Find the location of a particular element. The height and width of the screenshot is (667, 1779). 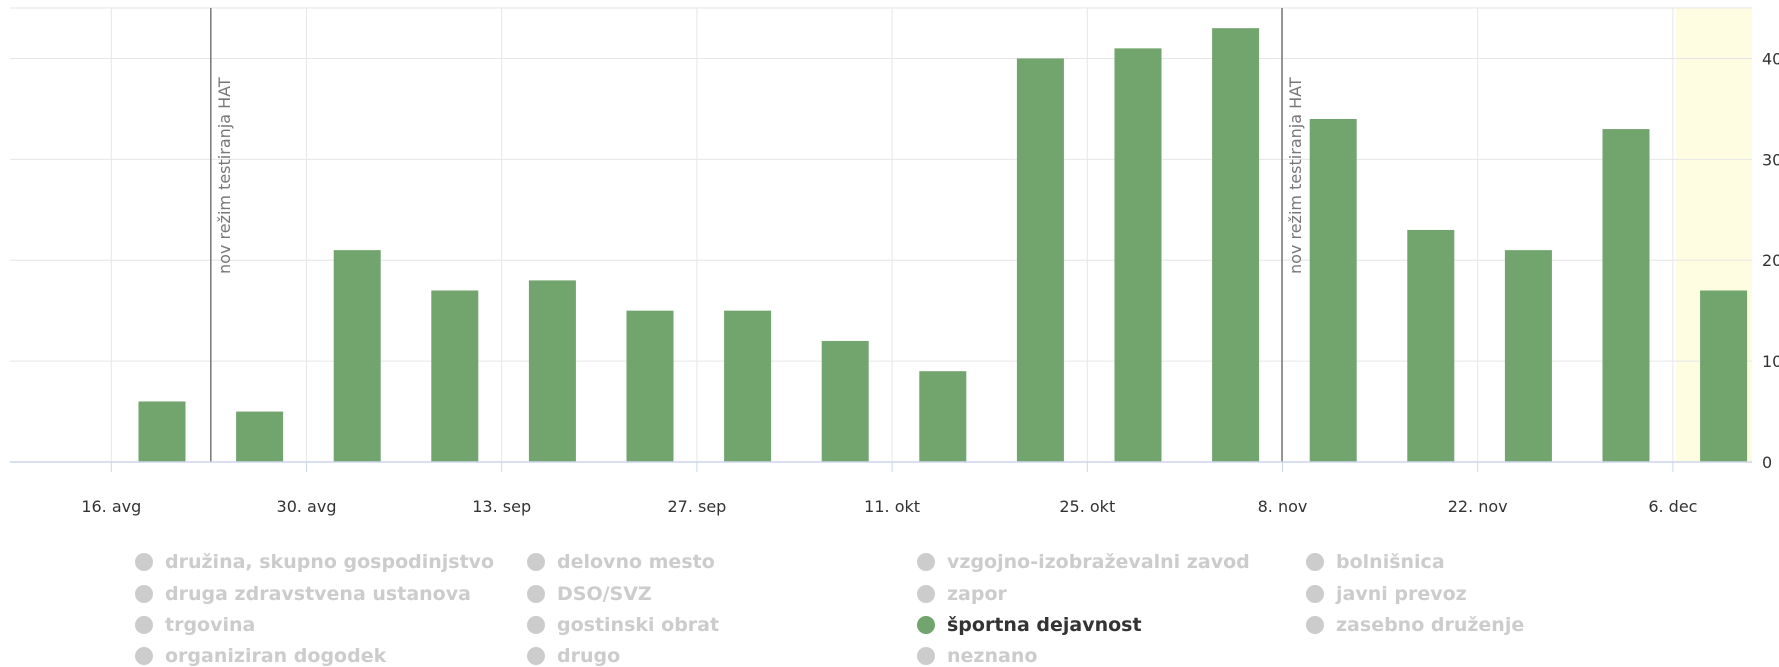

legend-item: trgovina is located at coordinates (195, 625).